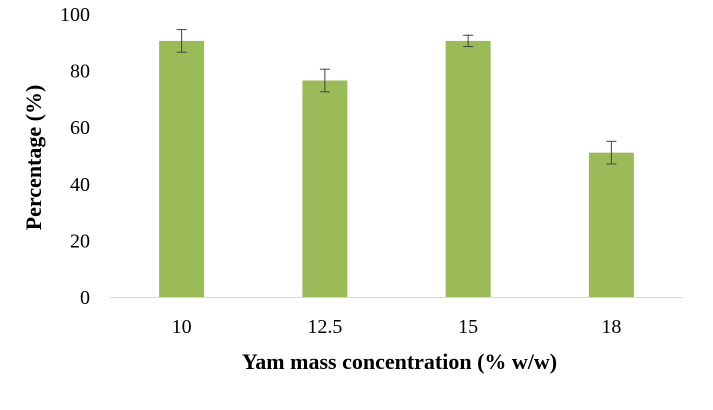 This screenshot has width=713, height=410. Describe the element at coordinates (324, 327) in the screenshot. I see `x-tick-label: 12.5` at that location.